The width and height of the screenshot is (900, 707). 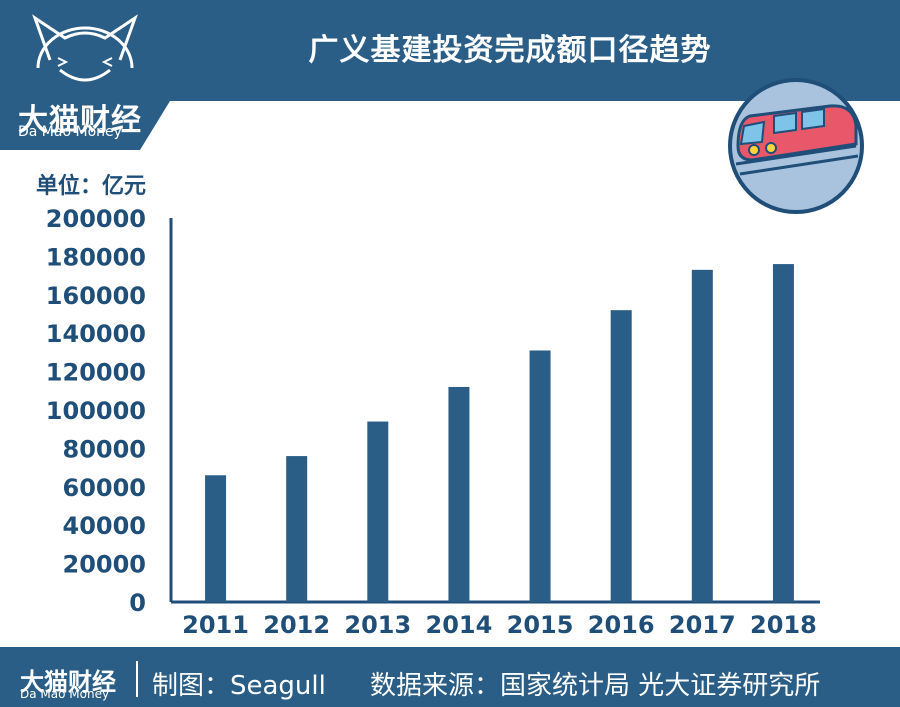 I want to click on chart-title: 广义基建投资完成额口径趋势, so click(x=510, y=50).